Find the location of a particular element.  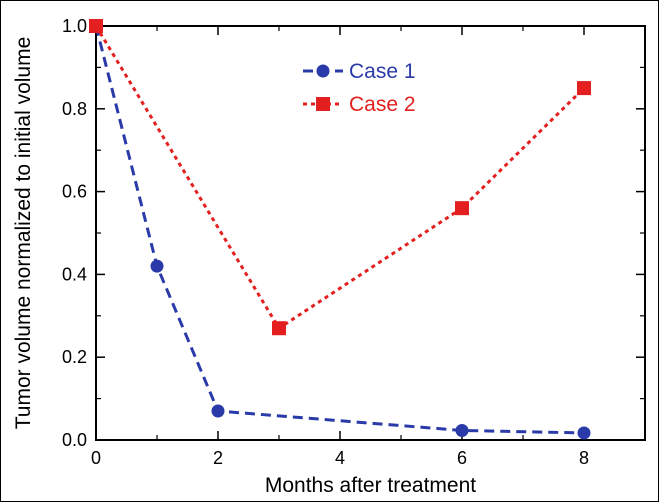

legend: Case 1 Case 2 is located at coordinates (359, 88).